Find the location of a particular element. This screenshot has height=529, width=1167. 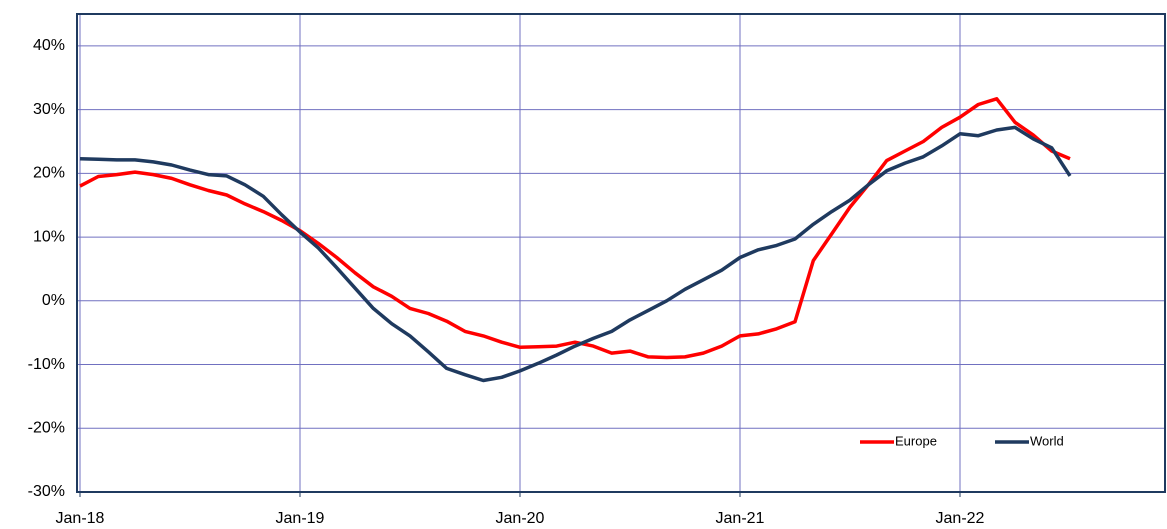

y-tick-label: -20% is located at coordinates (46, 427).